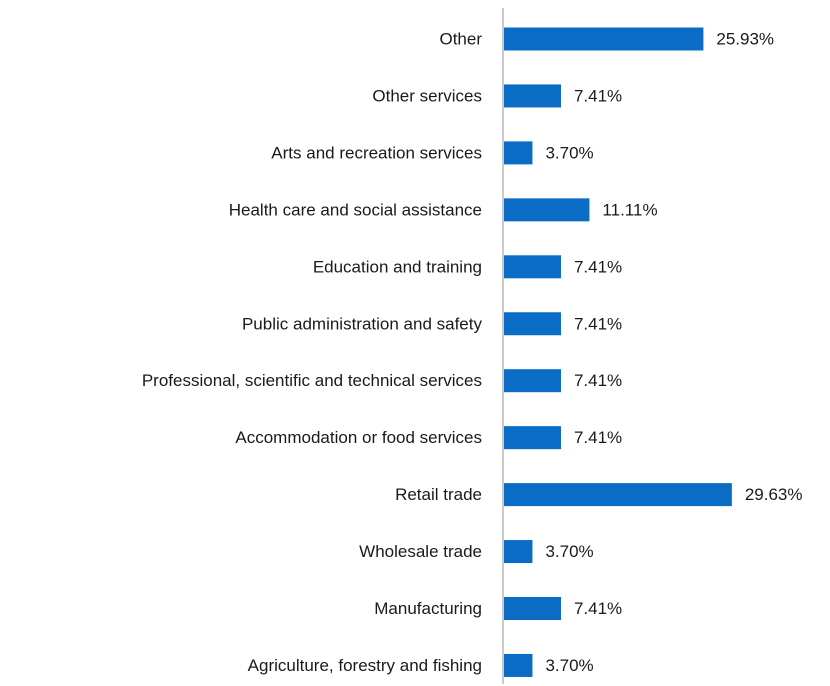  What do you see at coordinates (518, 552) in the screenshot?
I see `bar-wholesale-trade` at bounding box center [518, 552].